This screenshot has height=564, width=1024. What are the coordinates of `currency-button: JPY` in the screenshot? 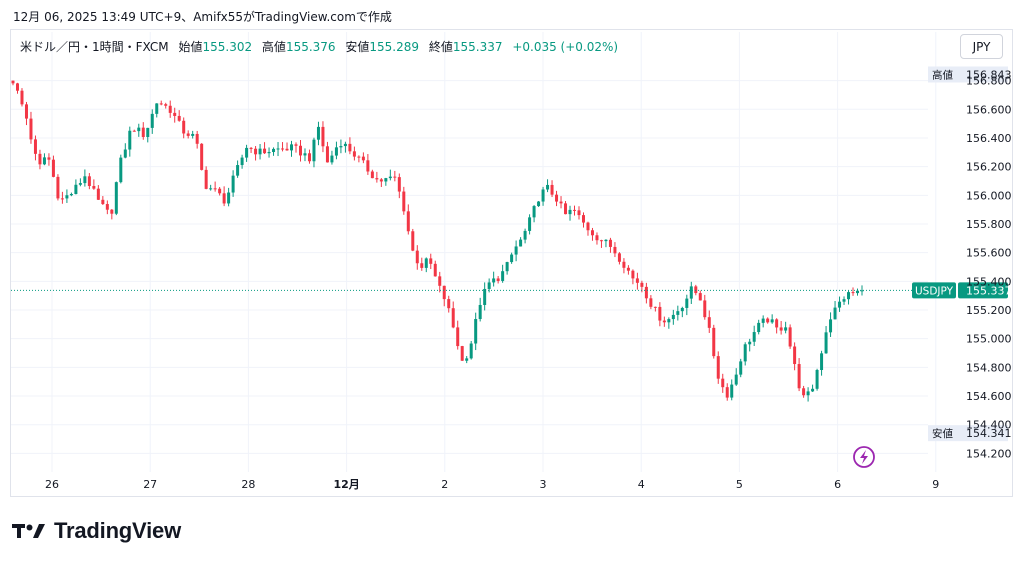 It's located at (981, 46).